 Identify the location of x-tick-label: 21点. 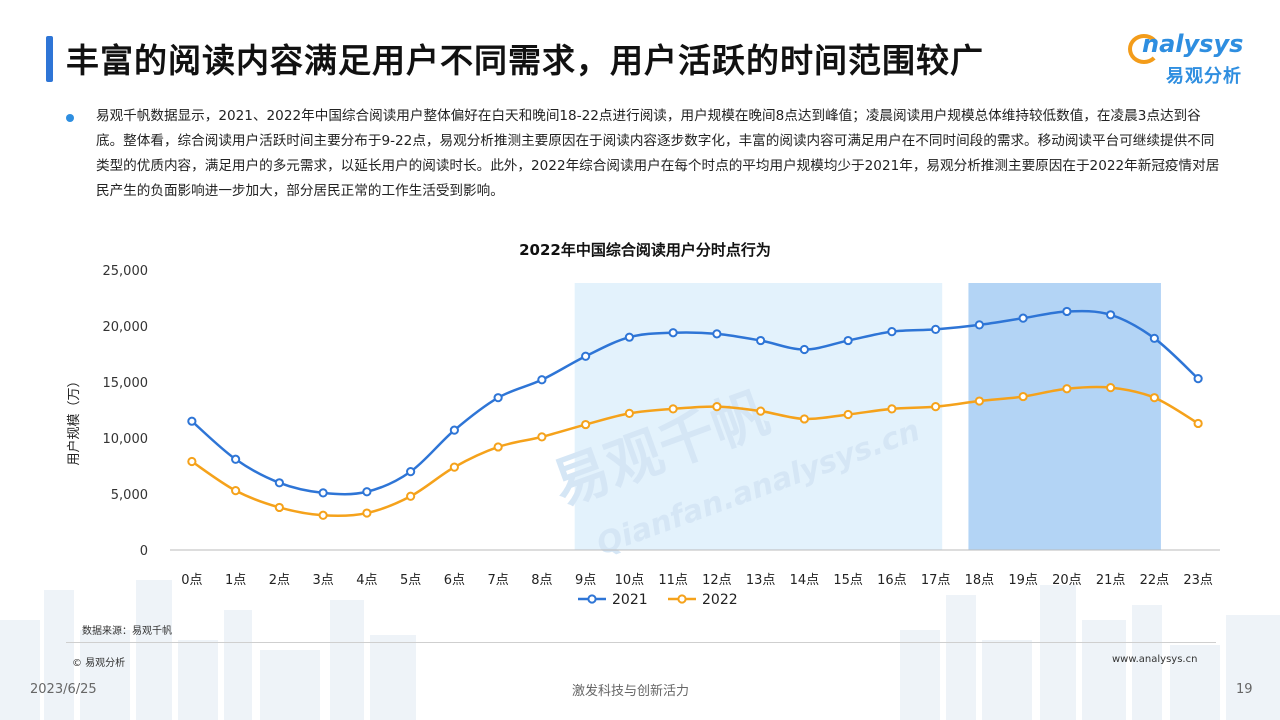
(1111, 580).